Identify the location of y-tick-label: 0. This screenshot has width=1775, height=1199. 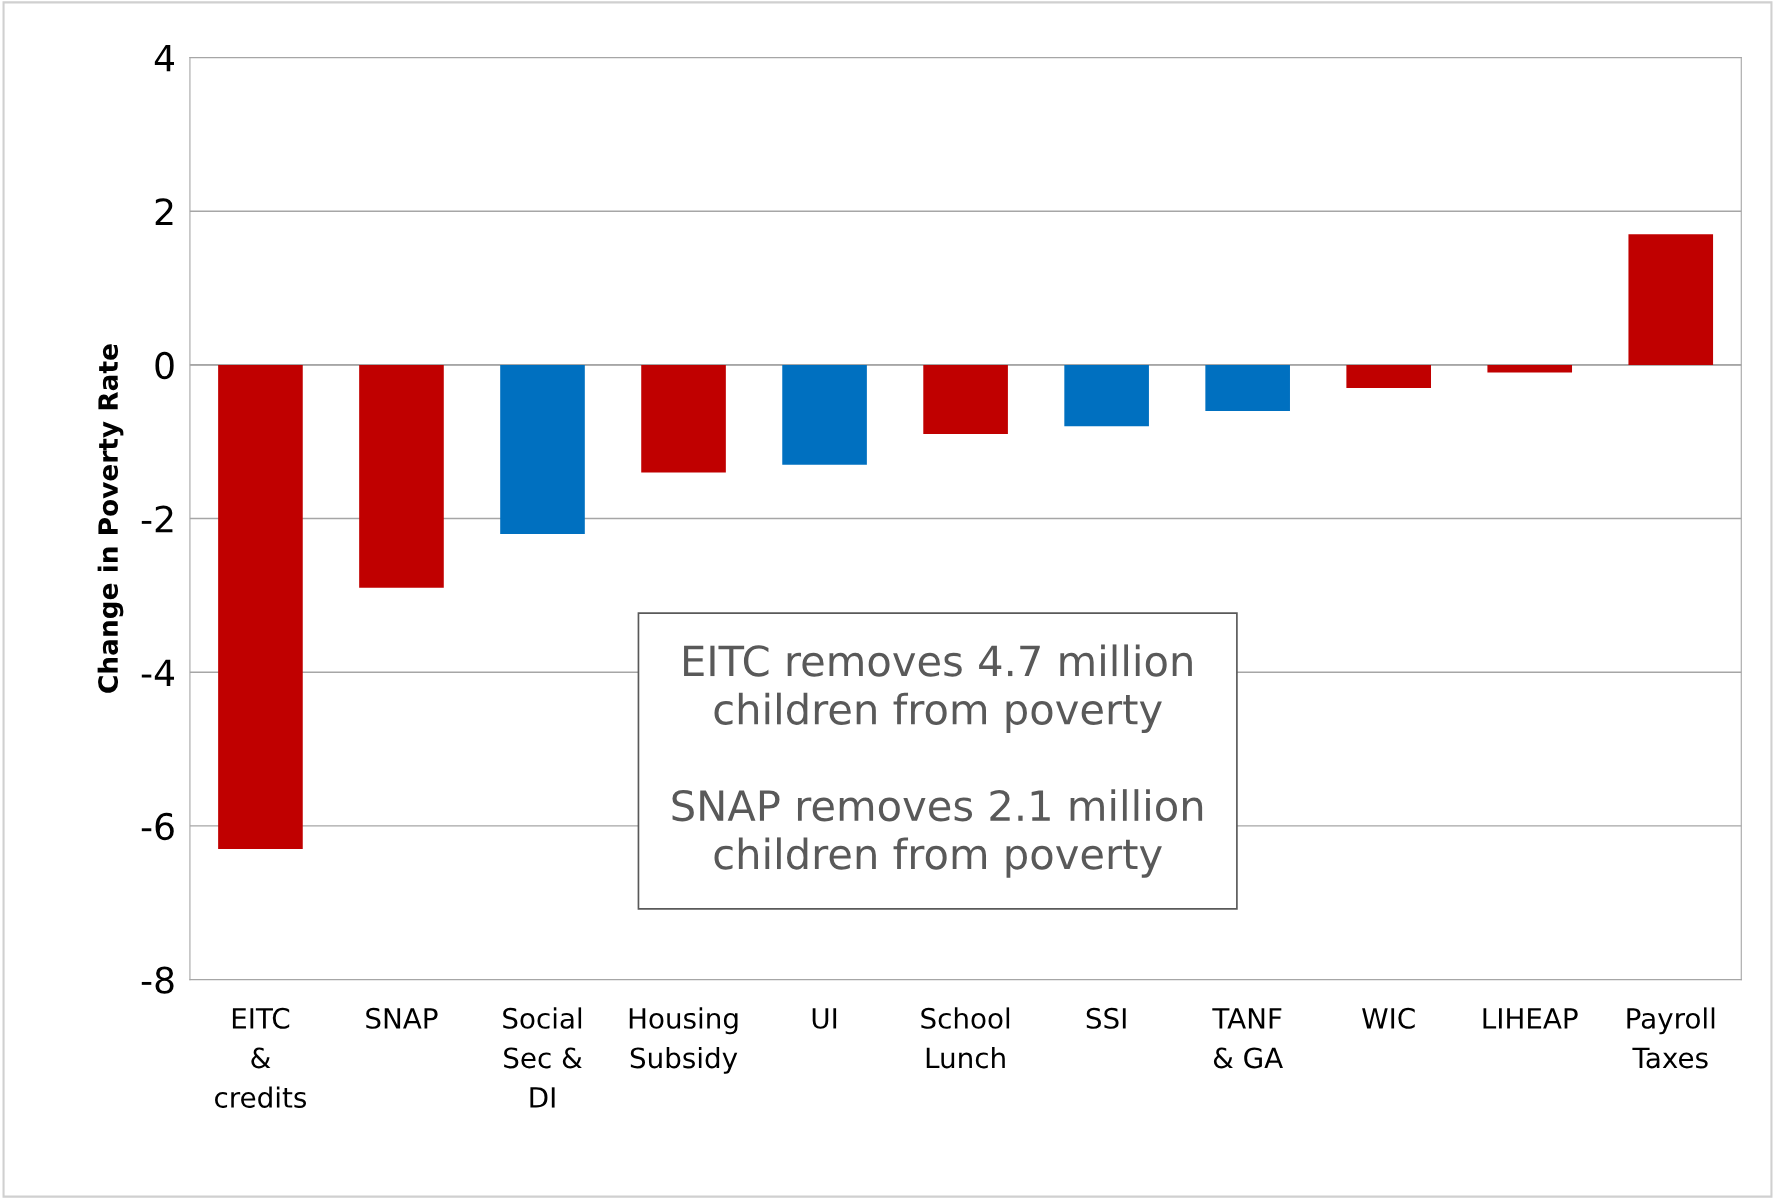
(164, 365).